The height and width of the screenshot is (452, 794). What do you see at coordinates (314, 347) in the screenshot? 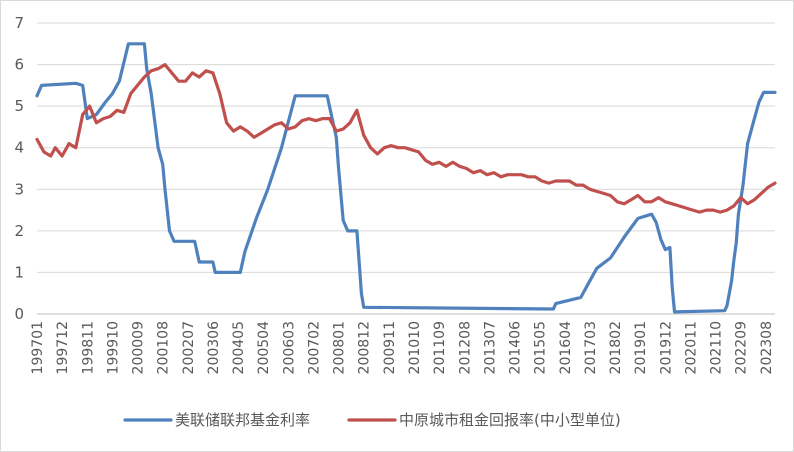
I see `x-tick-label: 200702` at bounding box center [314, 347].